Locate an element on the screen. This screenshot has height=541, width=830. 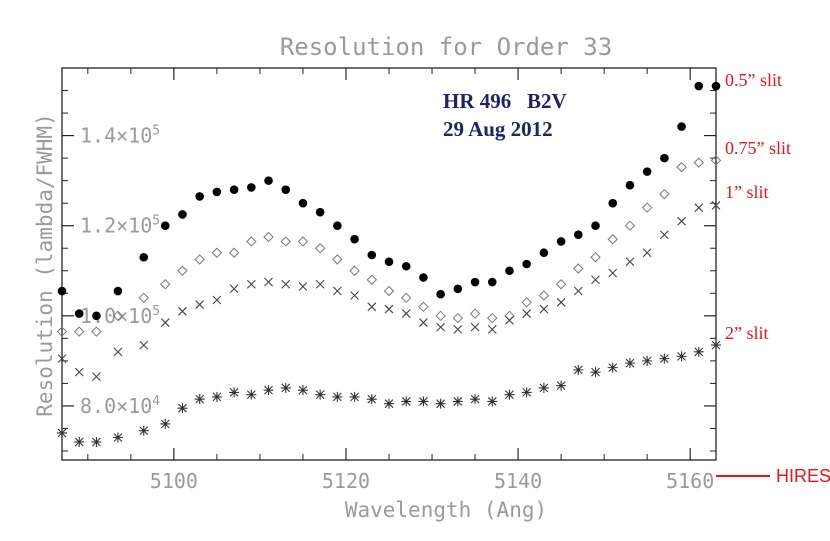
annotation-line-1: HR 496 B2V is located at coordinates (505, 101).